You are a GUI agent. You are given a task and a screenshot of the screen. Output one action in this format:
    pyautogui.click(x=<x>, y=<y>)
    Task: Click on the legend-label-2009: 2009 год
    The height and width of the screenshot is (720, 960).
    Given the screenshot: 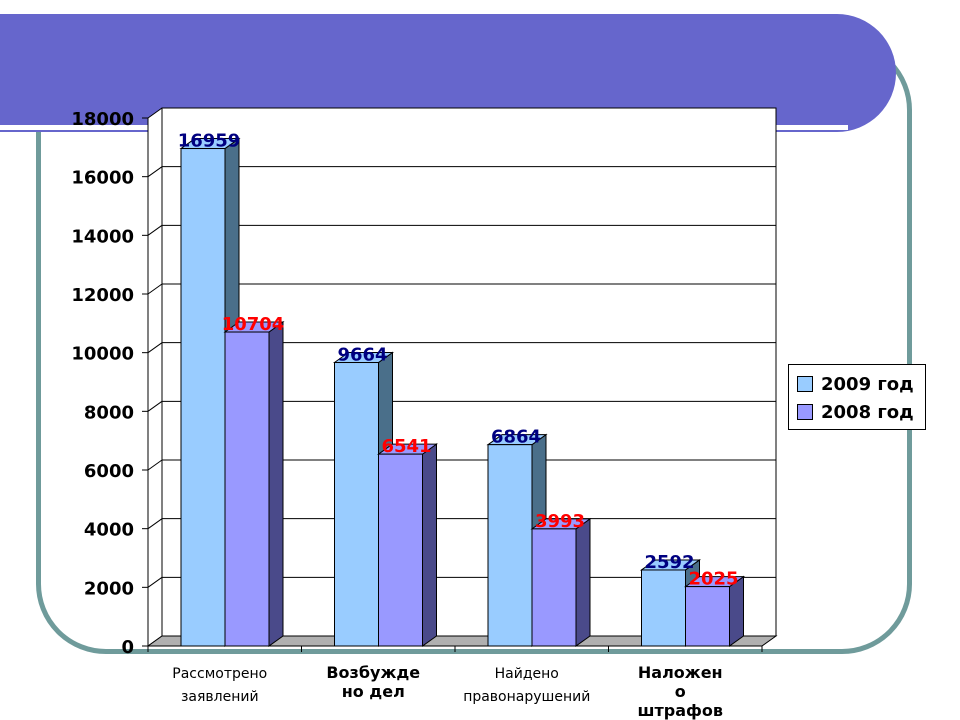 What is the action you would take?
    pyautogui.click(x=867, y=384)
    